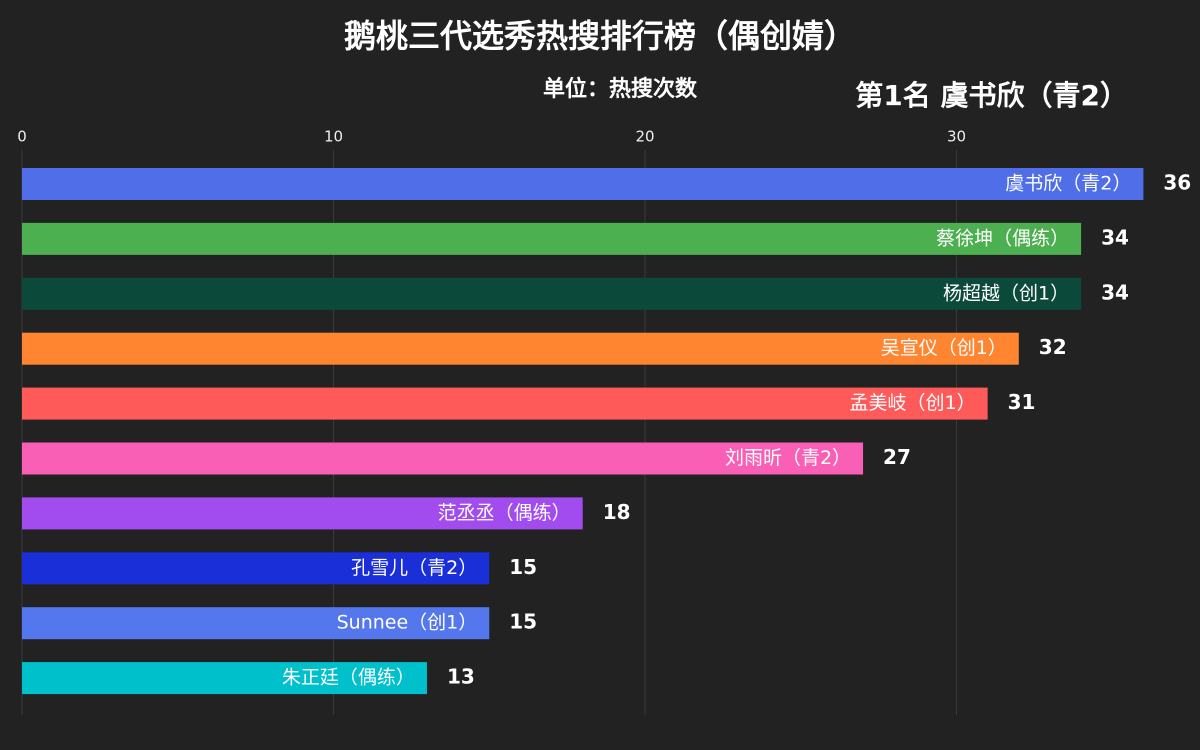  Describe the element at coordinates (956, 137) in the screenshot. I see `x-tick-label: 30` at that location.